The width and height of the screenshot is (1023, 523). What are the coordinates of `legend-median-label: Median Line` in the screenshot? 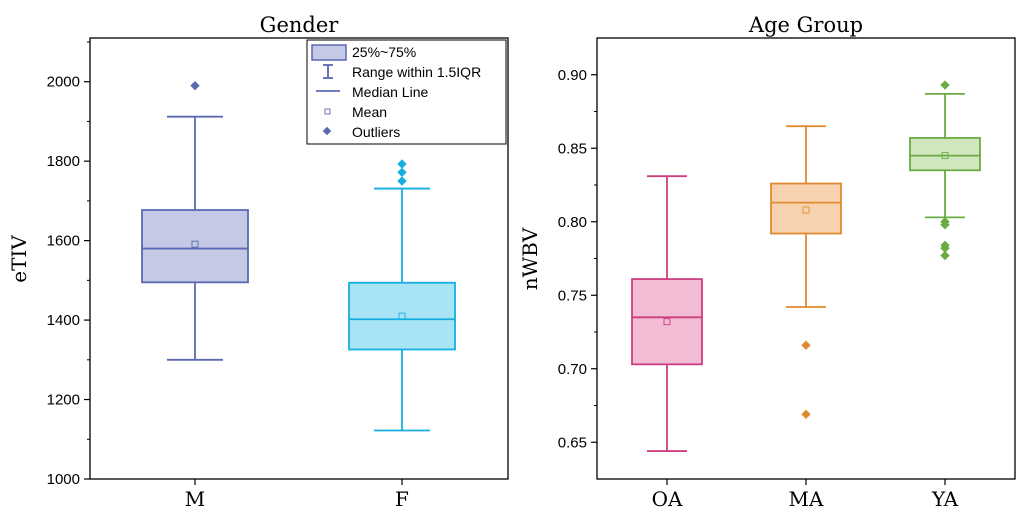 It's located at (390, 92).